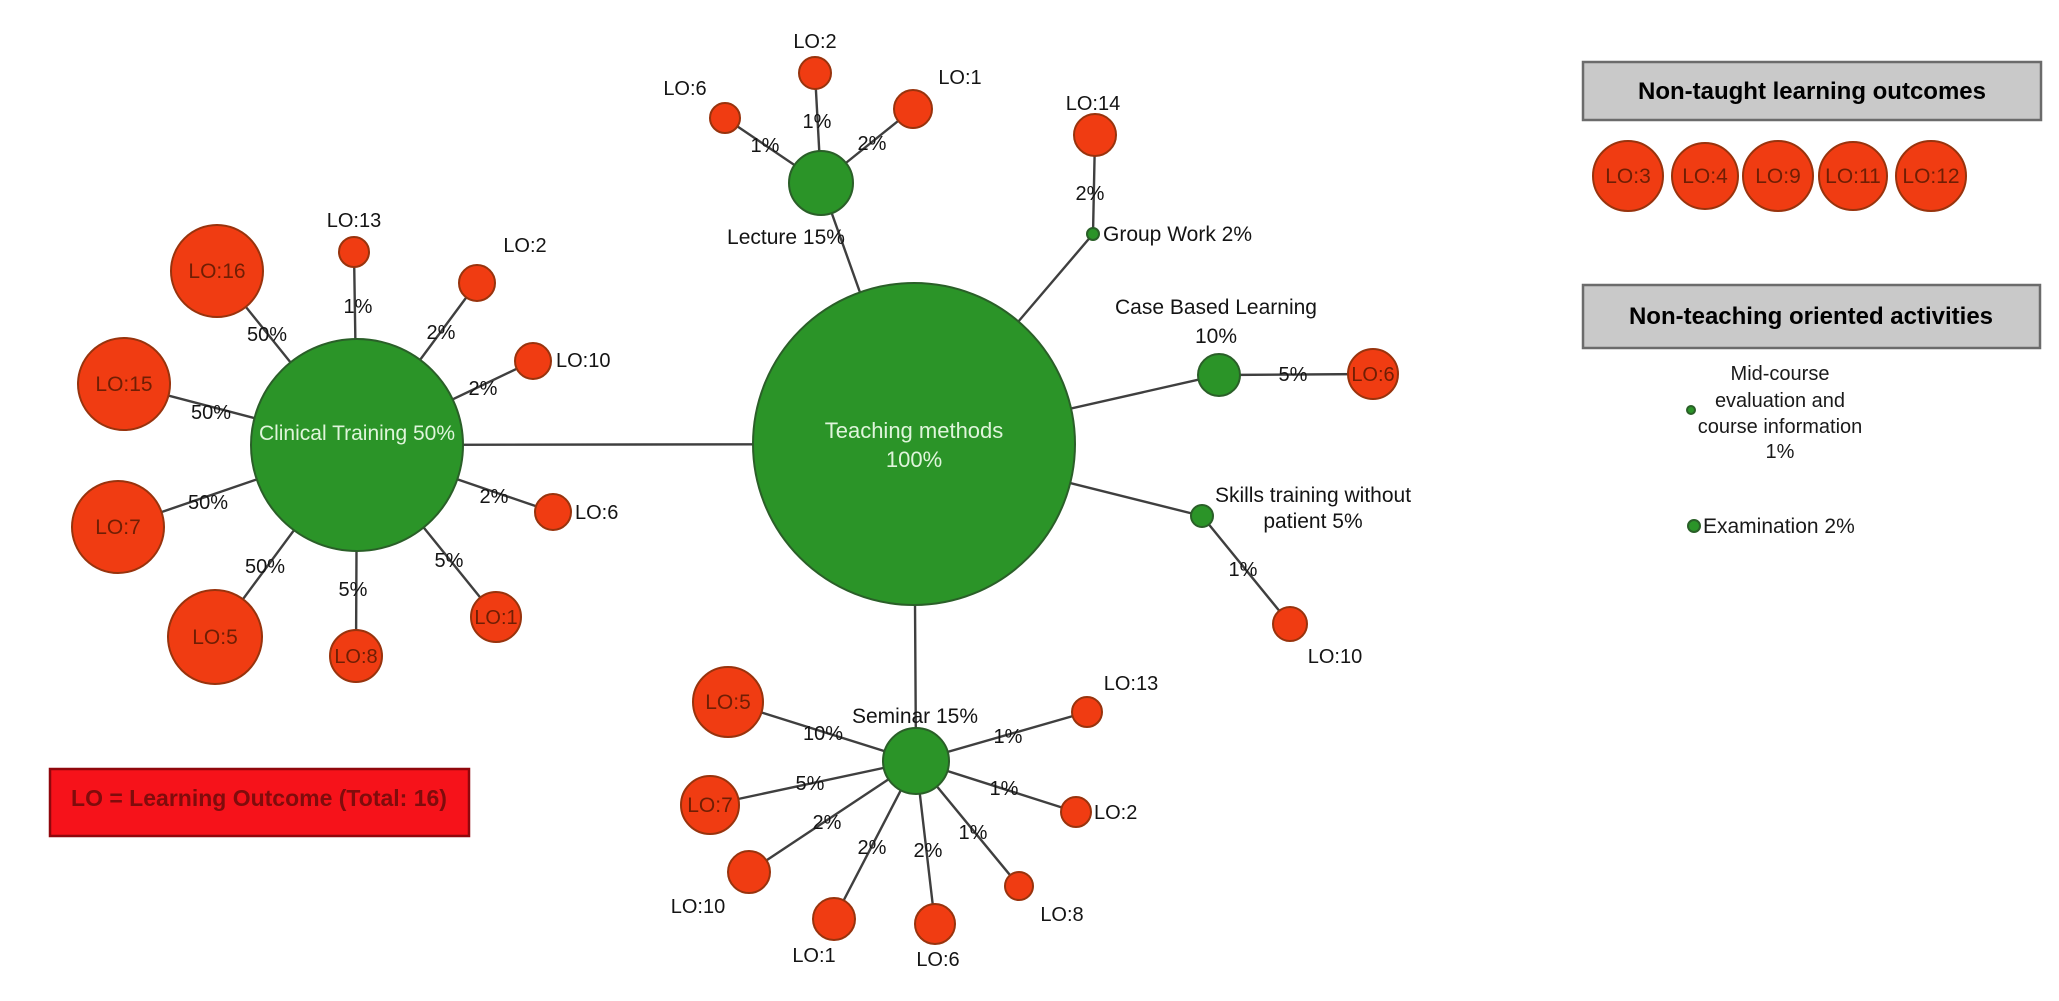  Describe the element at coordinates (915, 716) in the screenshot. I see `node-label-seminar: Seminar 15%` at that location.